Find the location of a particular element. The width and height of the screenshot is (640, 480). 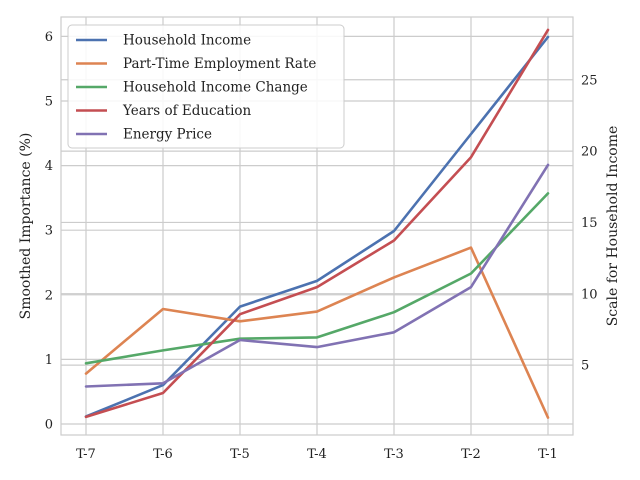

legend-box is located at coordinates (206, 86).